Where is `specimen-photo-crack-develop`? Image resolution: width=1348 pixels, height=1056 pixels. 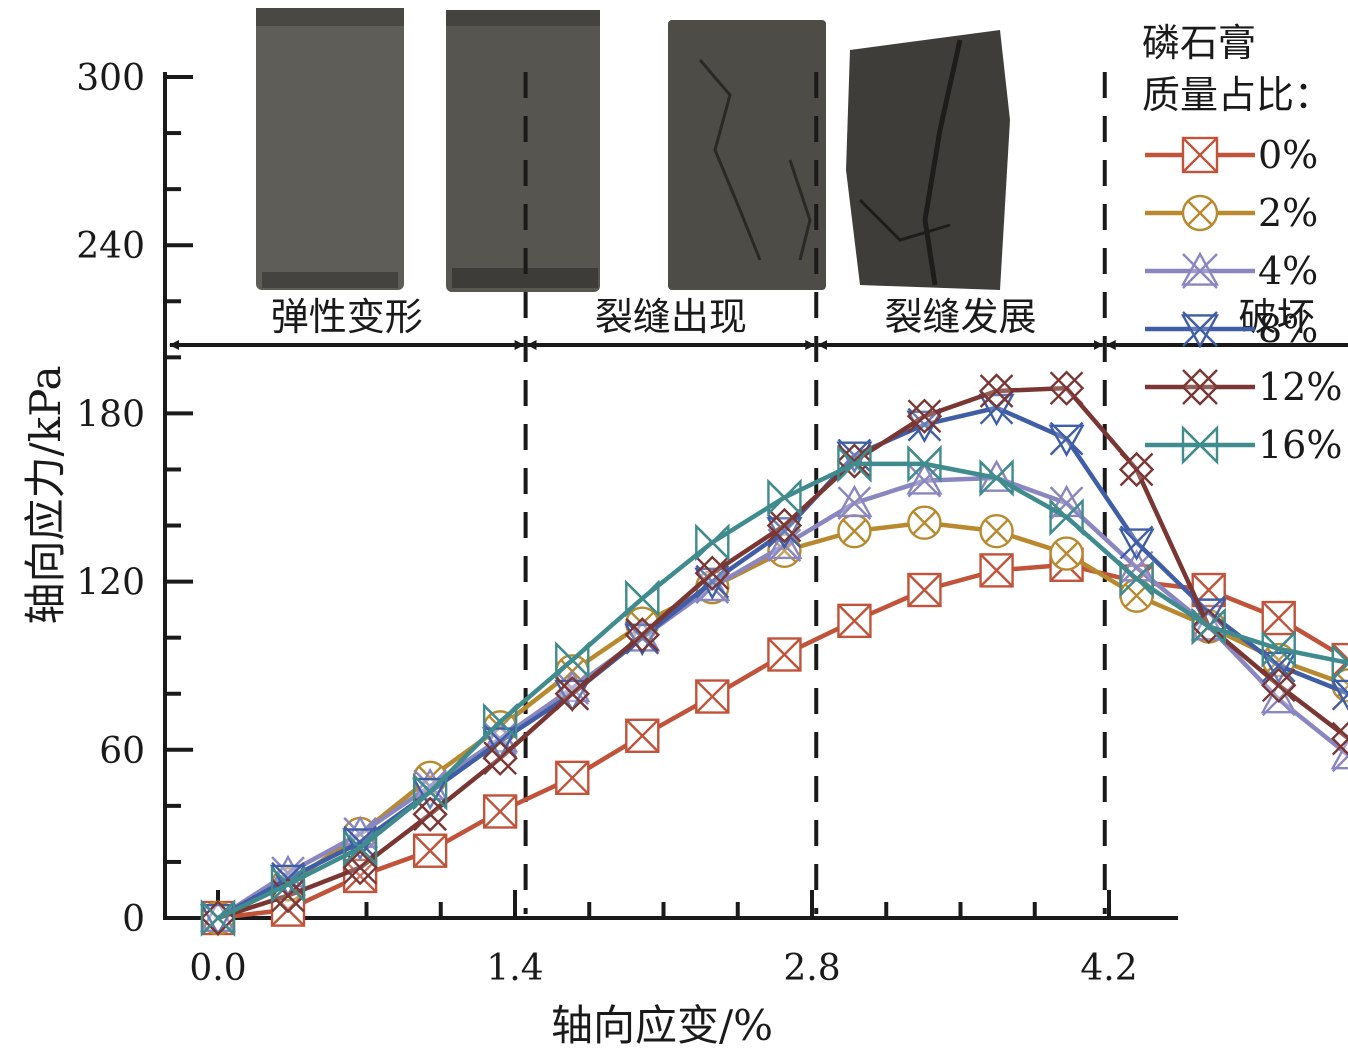 specimen-photo-crack-develop is located at coordinates (747, 155).